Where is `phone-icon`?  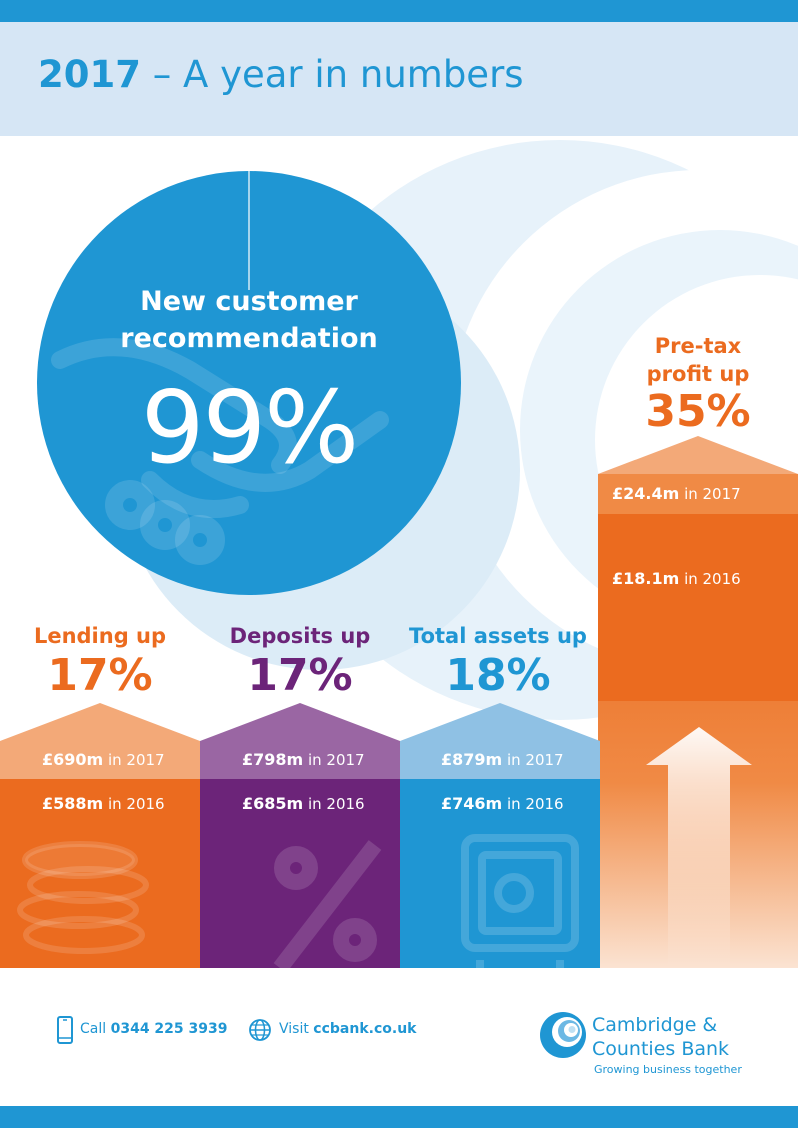 phone-icon is located at coordinates (65, 1030).